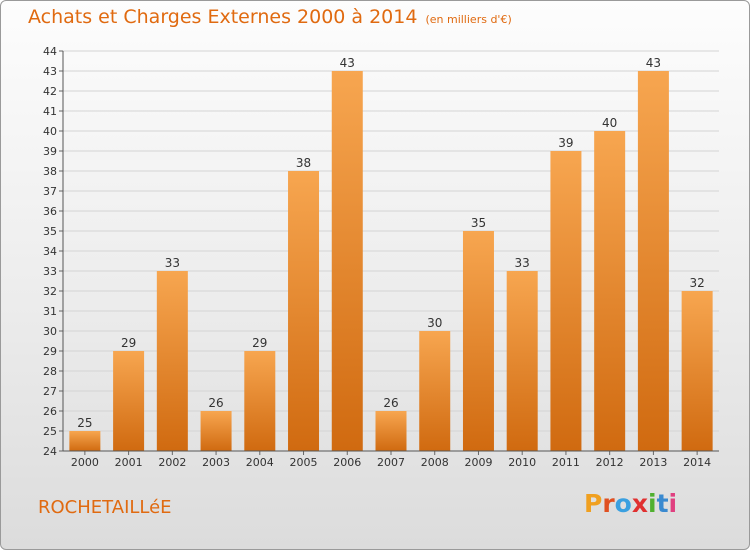 The image size is (750, 550). I want to click on x-tick-label: 2004, so click(260, 462).